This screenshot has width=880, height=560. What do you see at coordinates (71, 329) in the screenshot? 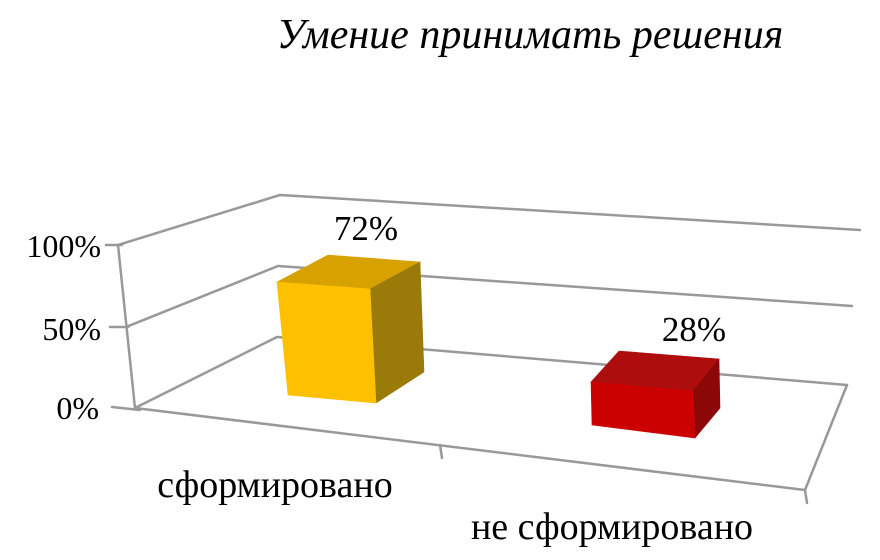
I see `y-tick-label-50: 50%` at bounding box center [71, 329].